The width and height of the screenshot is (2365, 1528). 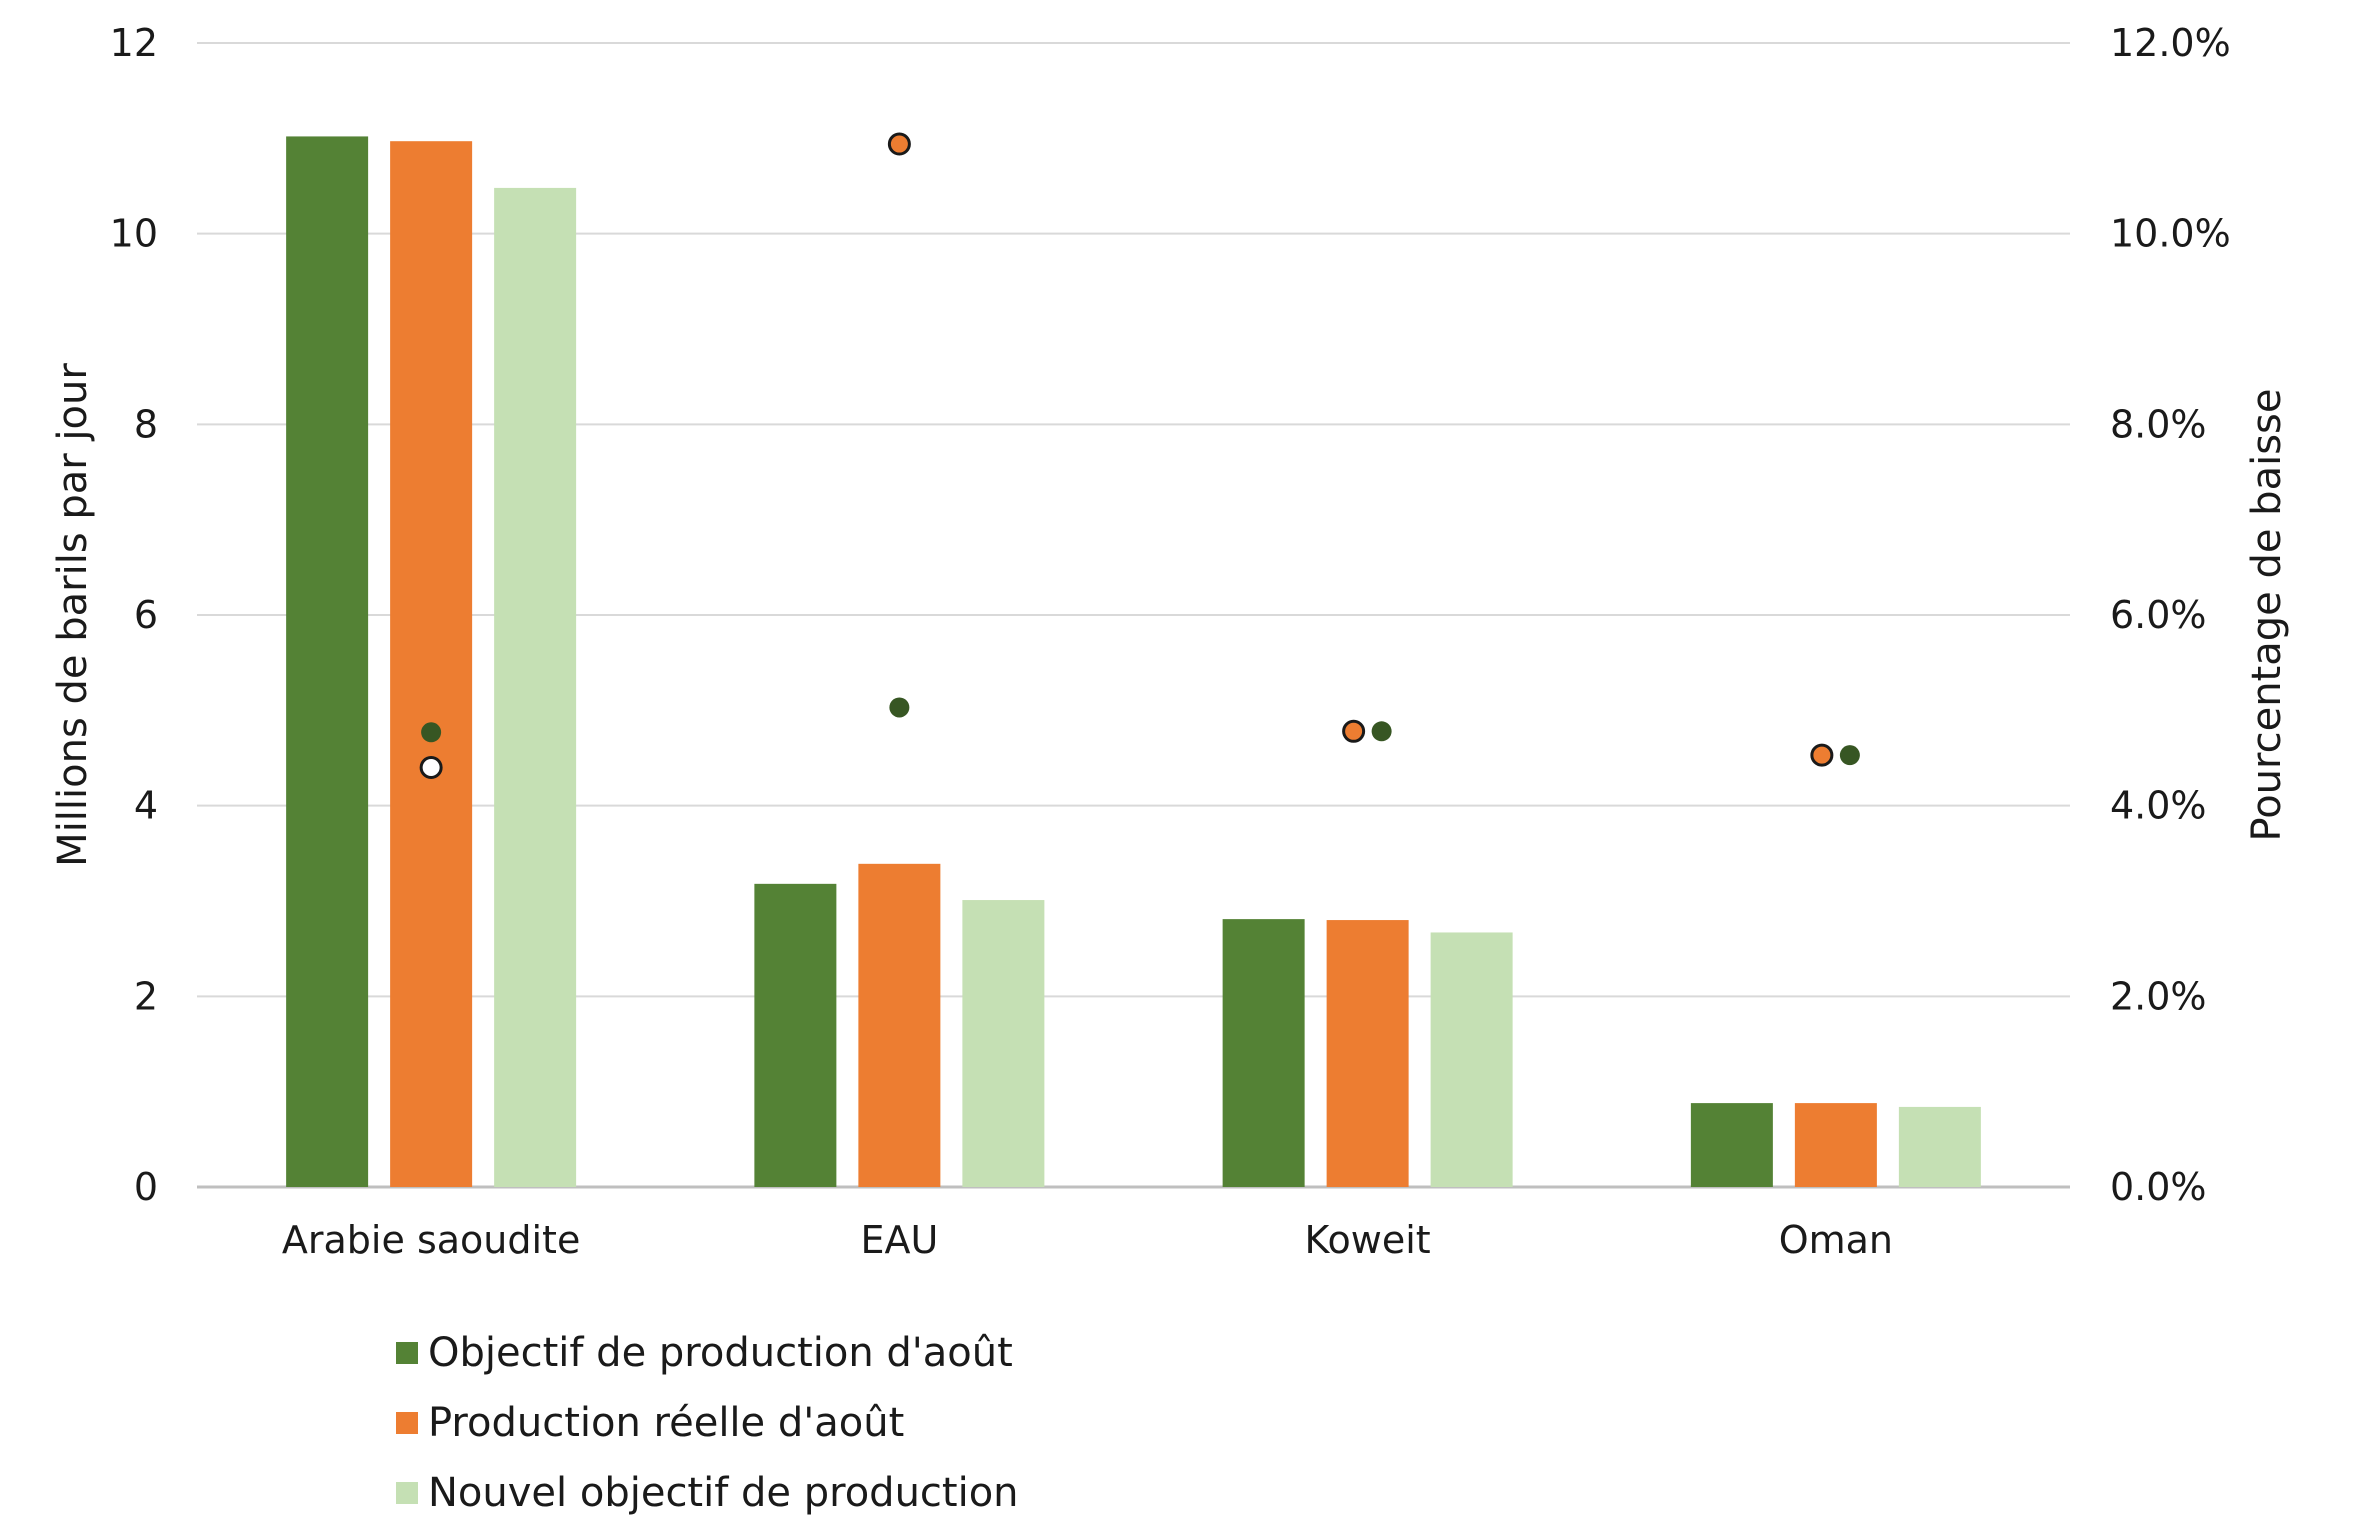 What do you see at coordinates (666, 1423) in the screenshot?
I see `legend-label: Production réelle d'août` at bounding box center [666, 1423].